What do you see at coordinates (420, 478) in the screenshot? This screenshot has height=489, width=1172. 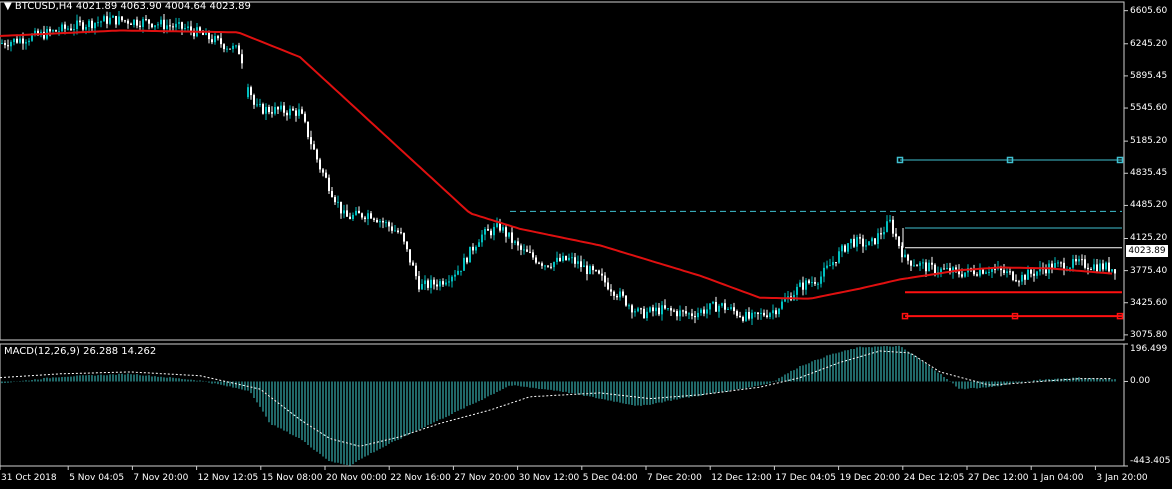 I see `time-tick-label: 22 Nov 16:00` at bounding box center [420, 478].